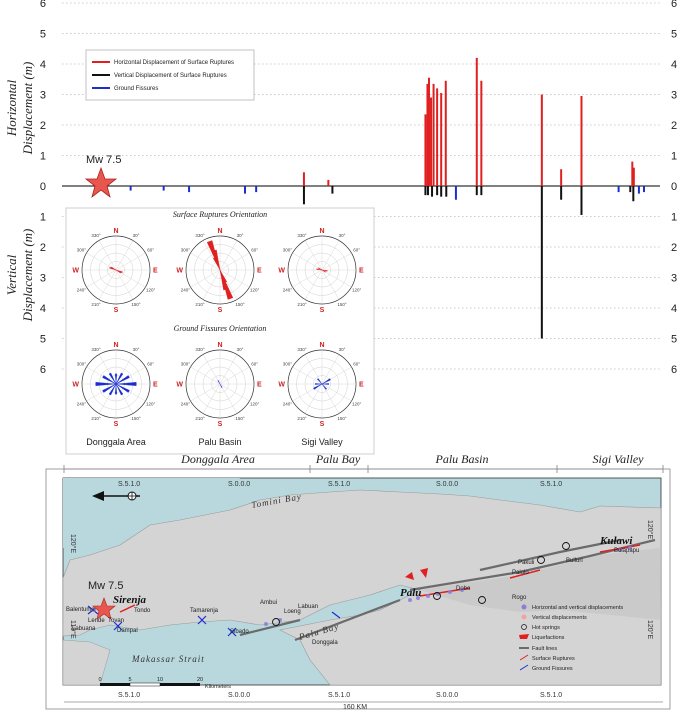 This screenshot has width=685, height=714. I want to click on lon-left-top: 120°E, so click(73, 543).